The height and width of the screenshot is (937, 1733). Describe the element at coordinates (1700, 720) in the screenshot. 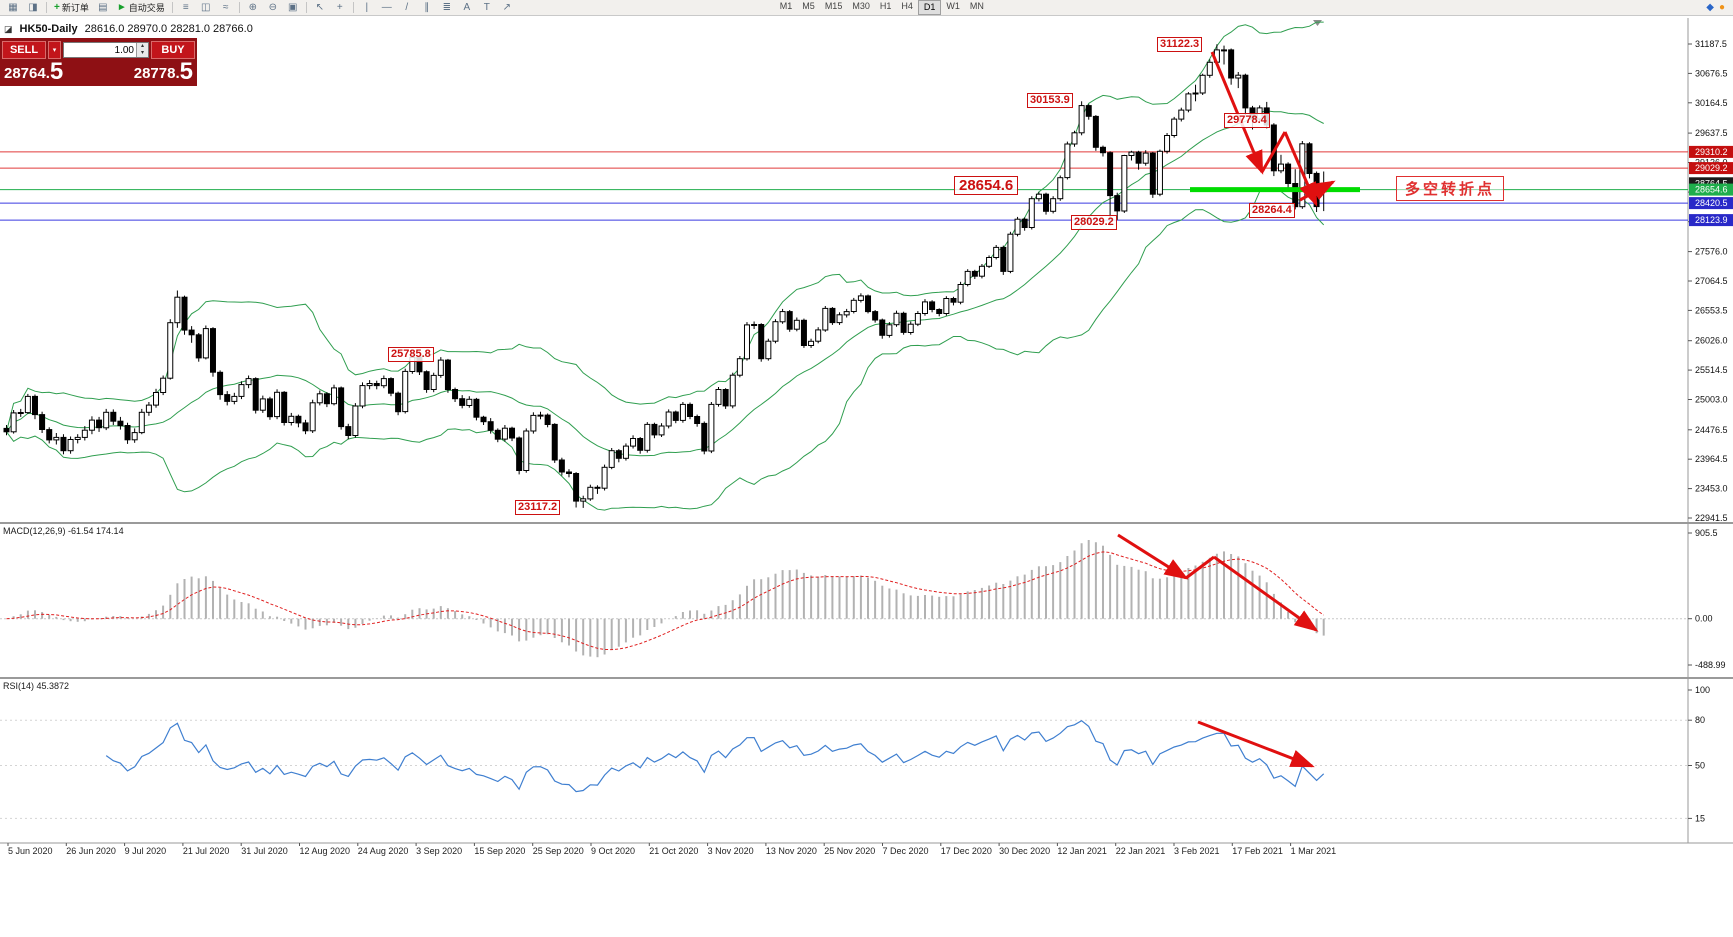

I see `rsi-axis-label: 80` at that location.